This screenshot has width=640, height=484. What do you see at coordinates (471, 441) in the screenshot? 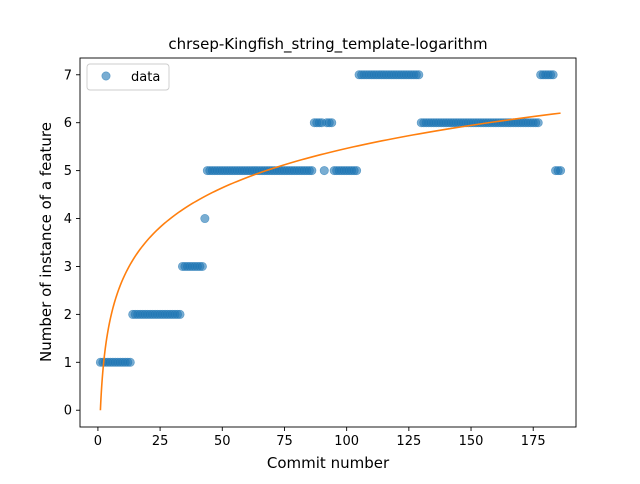
I see `x-tick-label: 150` at bounding box center [471, 441].